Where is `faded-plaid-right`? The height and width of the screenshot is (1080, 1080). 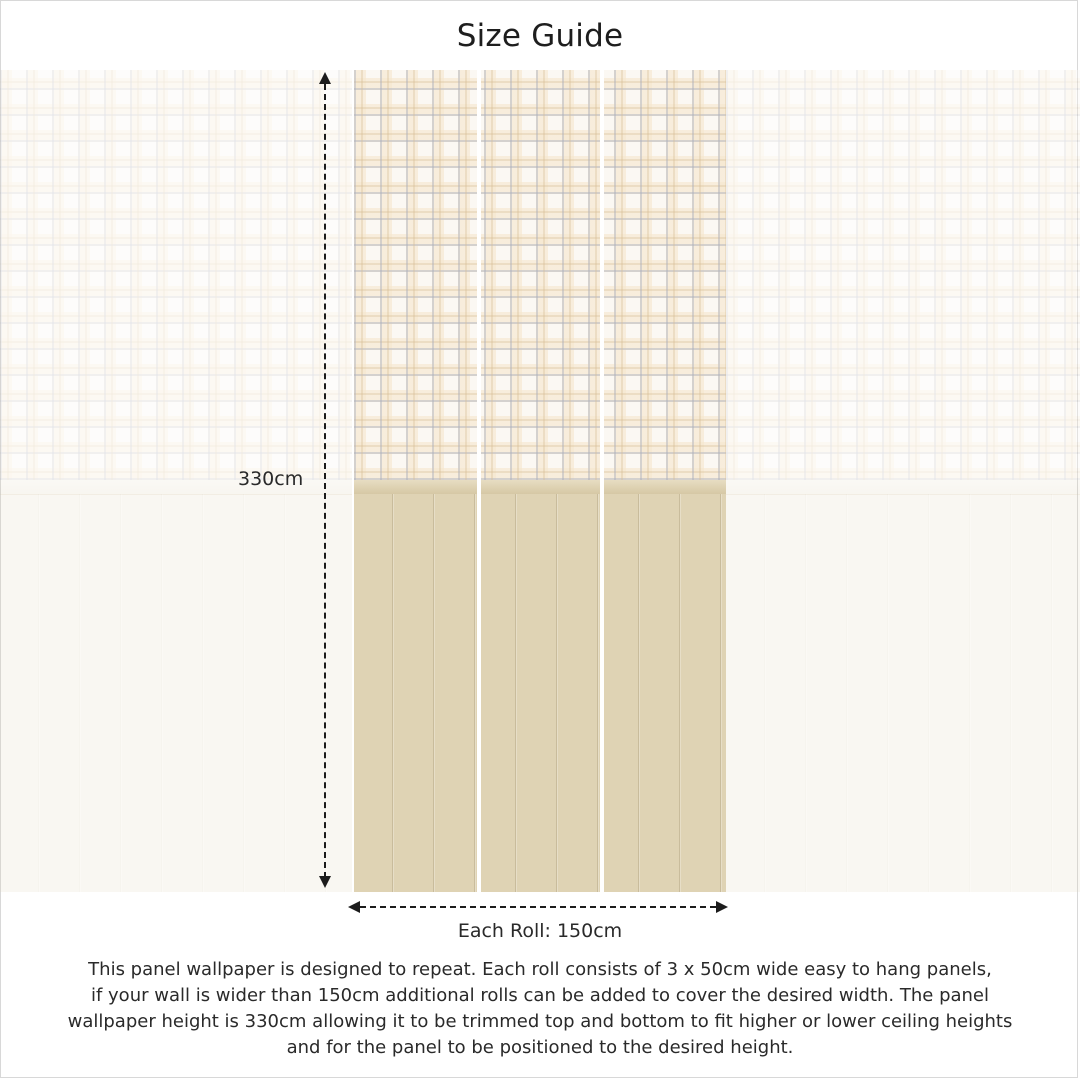 faded-plaid-right is located at coordinates (903, 275).